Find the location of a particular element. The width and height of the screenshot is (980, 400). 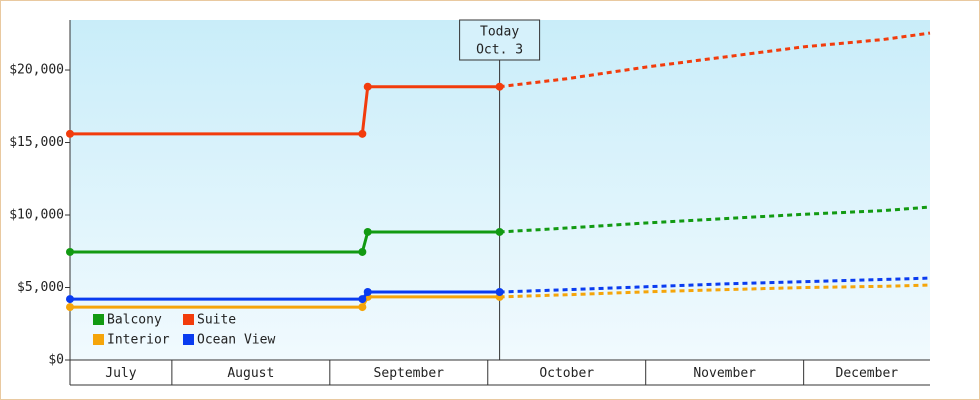

y-tick-label: $15,000 is located at coordinates (36, 142).